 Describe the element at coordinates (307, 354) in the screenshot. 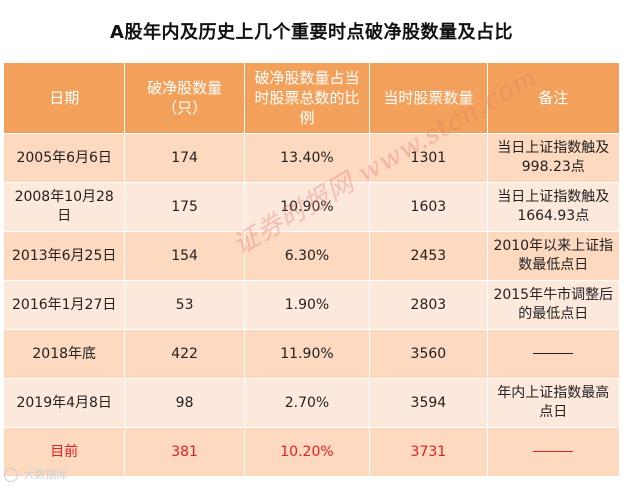

I see `cell-ratio: 11.90%` at that location.